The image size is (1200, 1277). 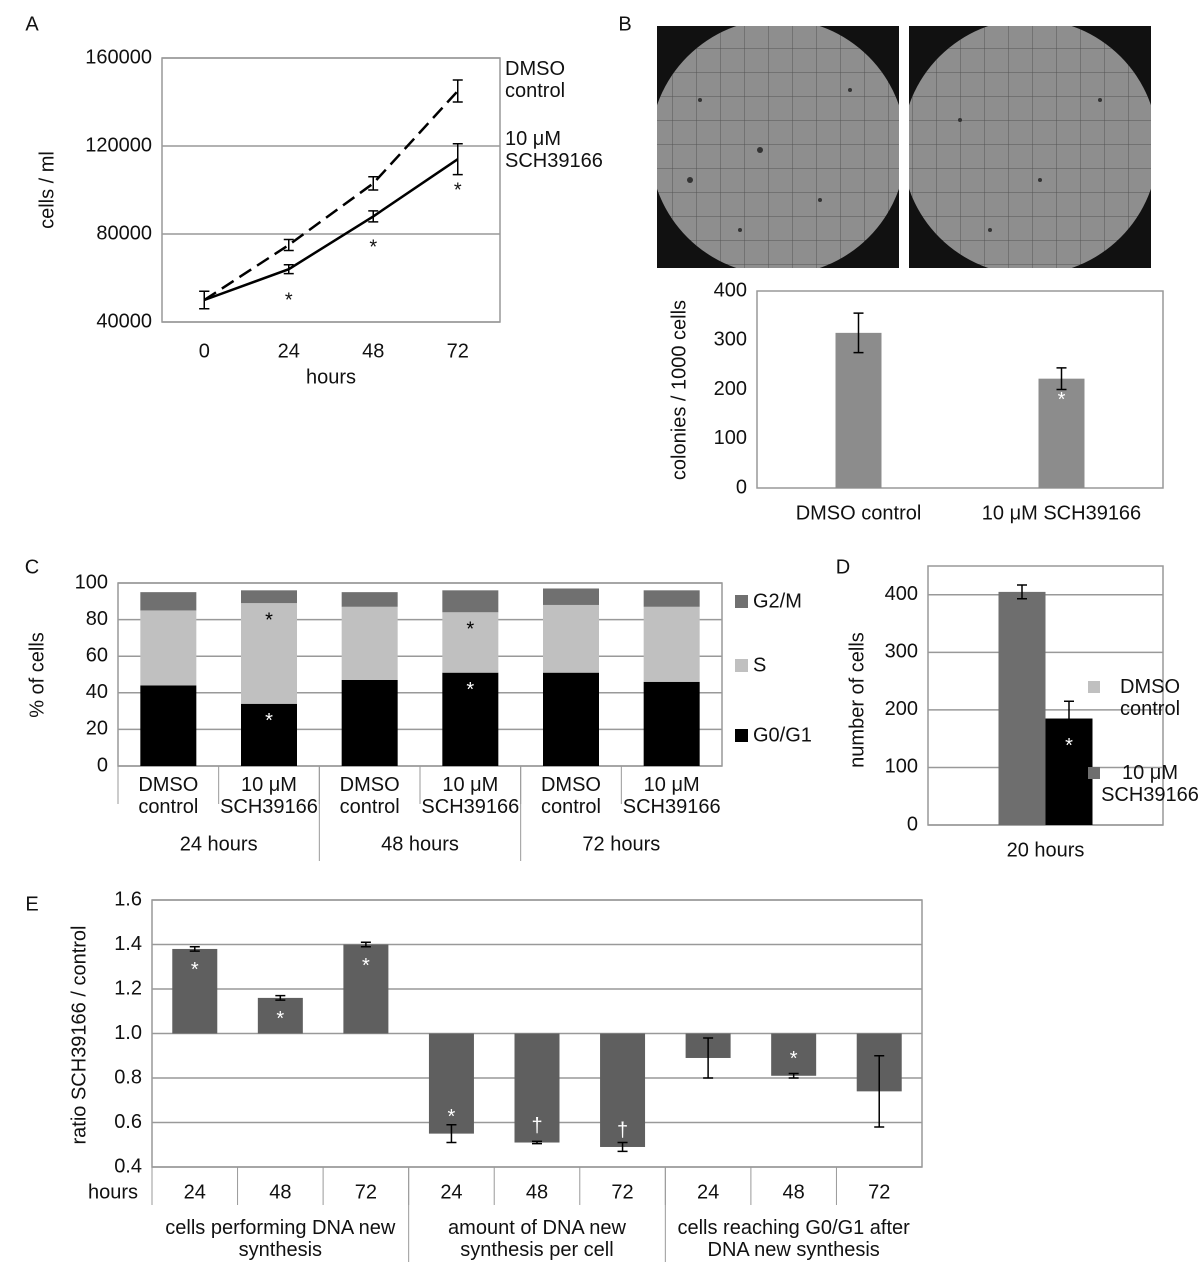 I want to click on x-tick-label: 0, so click(x=204, y=351).